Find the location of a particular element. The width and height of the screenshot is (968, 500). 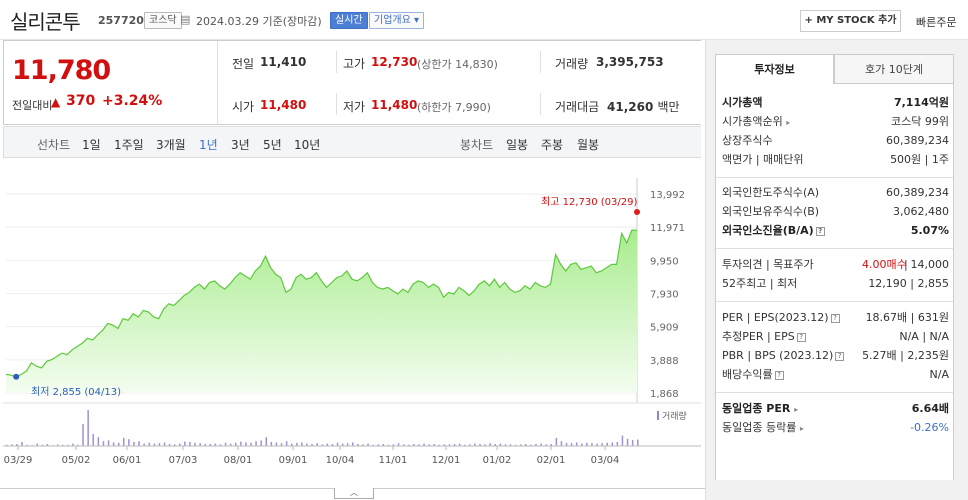

period-5y: 5년 is located at coordinates (272, 145).